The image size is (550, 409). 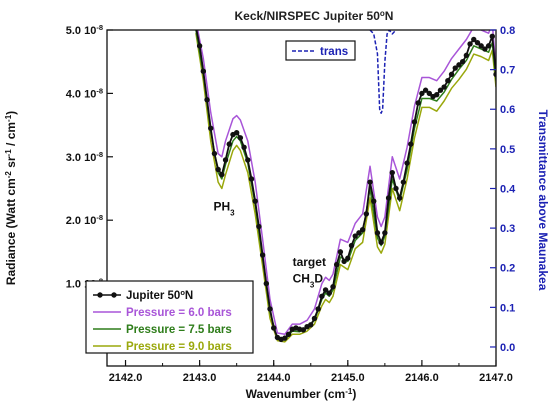 I want to click on annotation-target-main: target, so click(x=309, y=262).